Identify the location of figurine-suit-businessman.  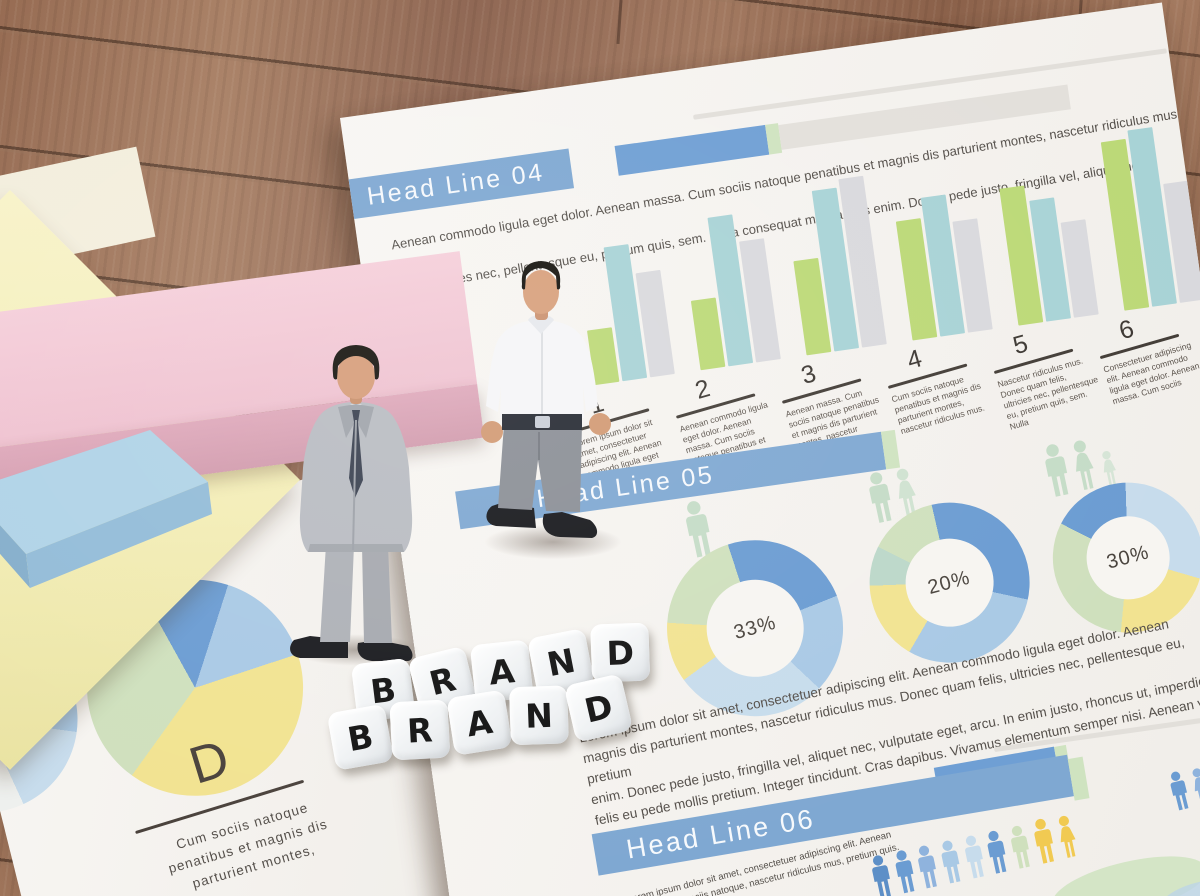
(351, 503).